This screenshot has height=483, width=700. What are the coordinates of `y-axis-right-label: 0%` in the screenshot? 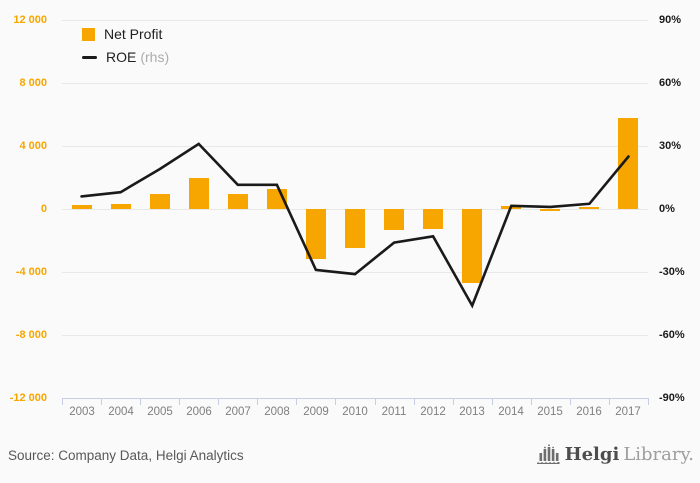 It's located at (667, 209).